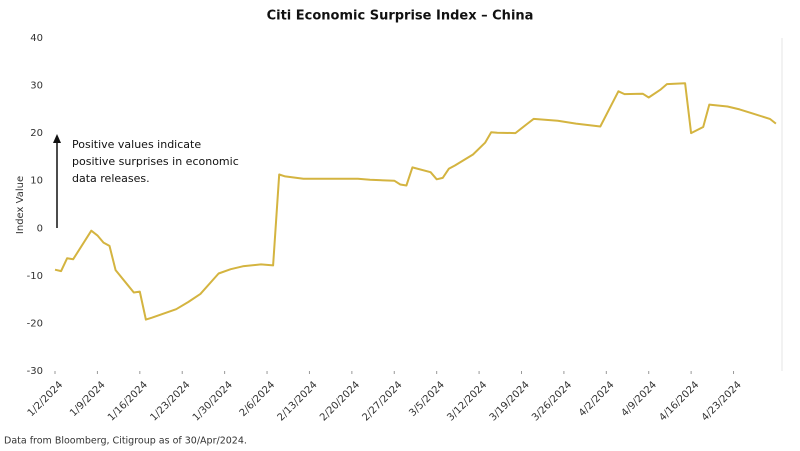 The width and height of the screenshot is (800, 451). Describe the element at coordinates (467, 401) in the screenshot. I see `x-tick-label: 3/12/2024` at that location.